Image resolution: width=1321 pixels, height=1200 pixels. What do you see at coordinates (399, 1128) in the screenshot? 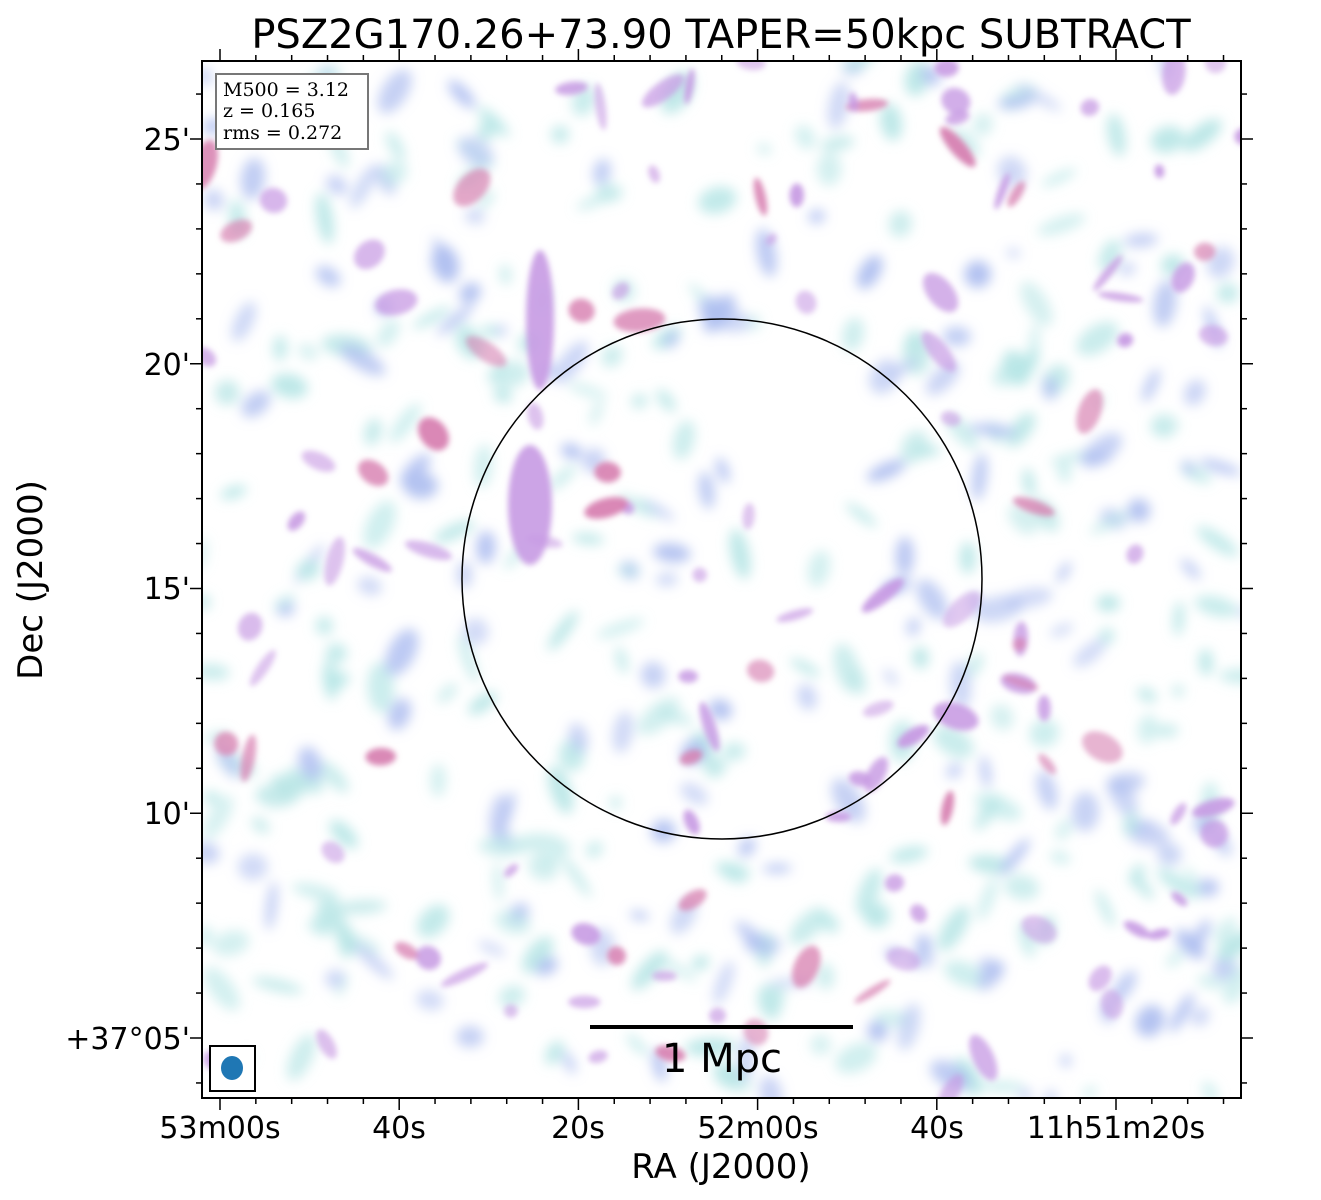
I see `x-tick-label: 40s` at bounding box center [399, 1128].